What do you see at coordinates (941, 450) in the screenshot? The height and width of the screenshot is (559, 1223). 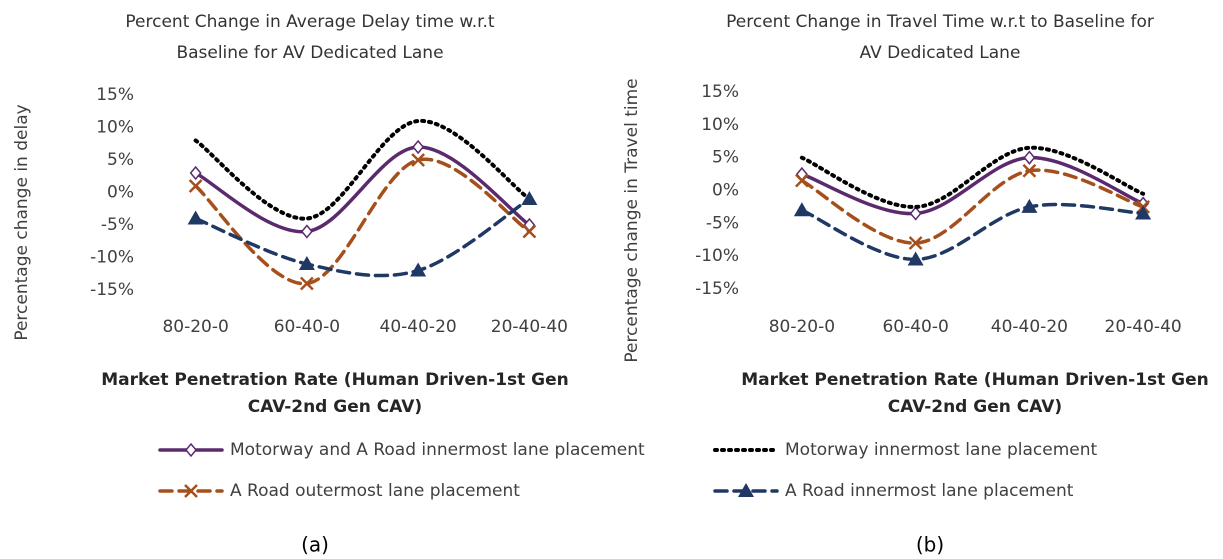 I see `legend-label: Motorway innermost lane placement` at bounding box center [941, 450].